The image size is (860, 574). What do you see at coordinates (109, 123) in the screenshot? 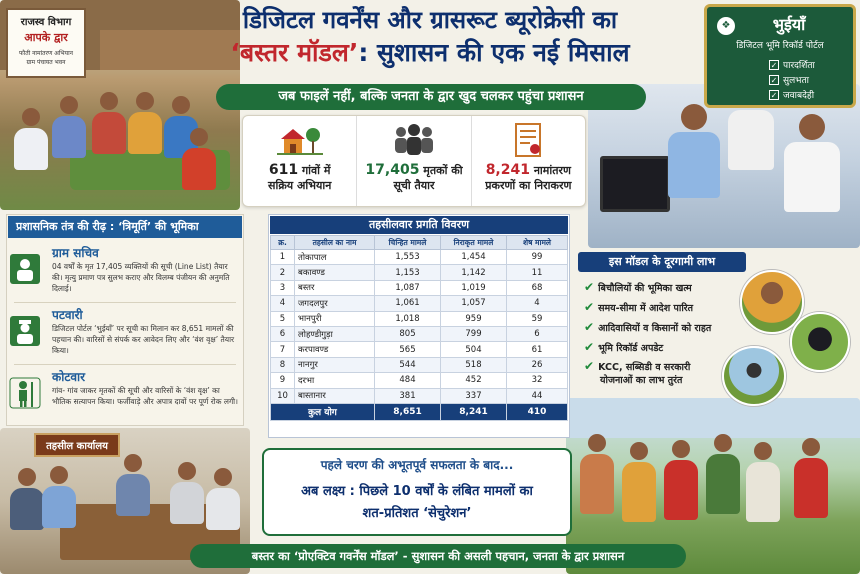
I see `villager-person` at bounding box center [109, 123].